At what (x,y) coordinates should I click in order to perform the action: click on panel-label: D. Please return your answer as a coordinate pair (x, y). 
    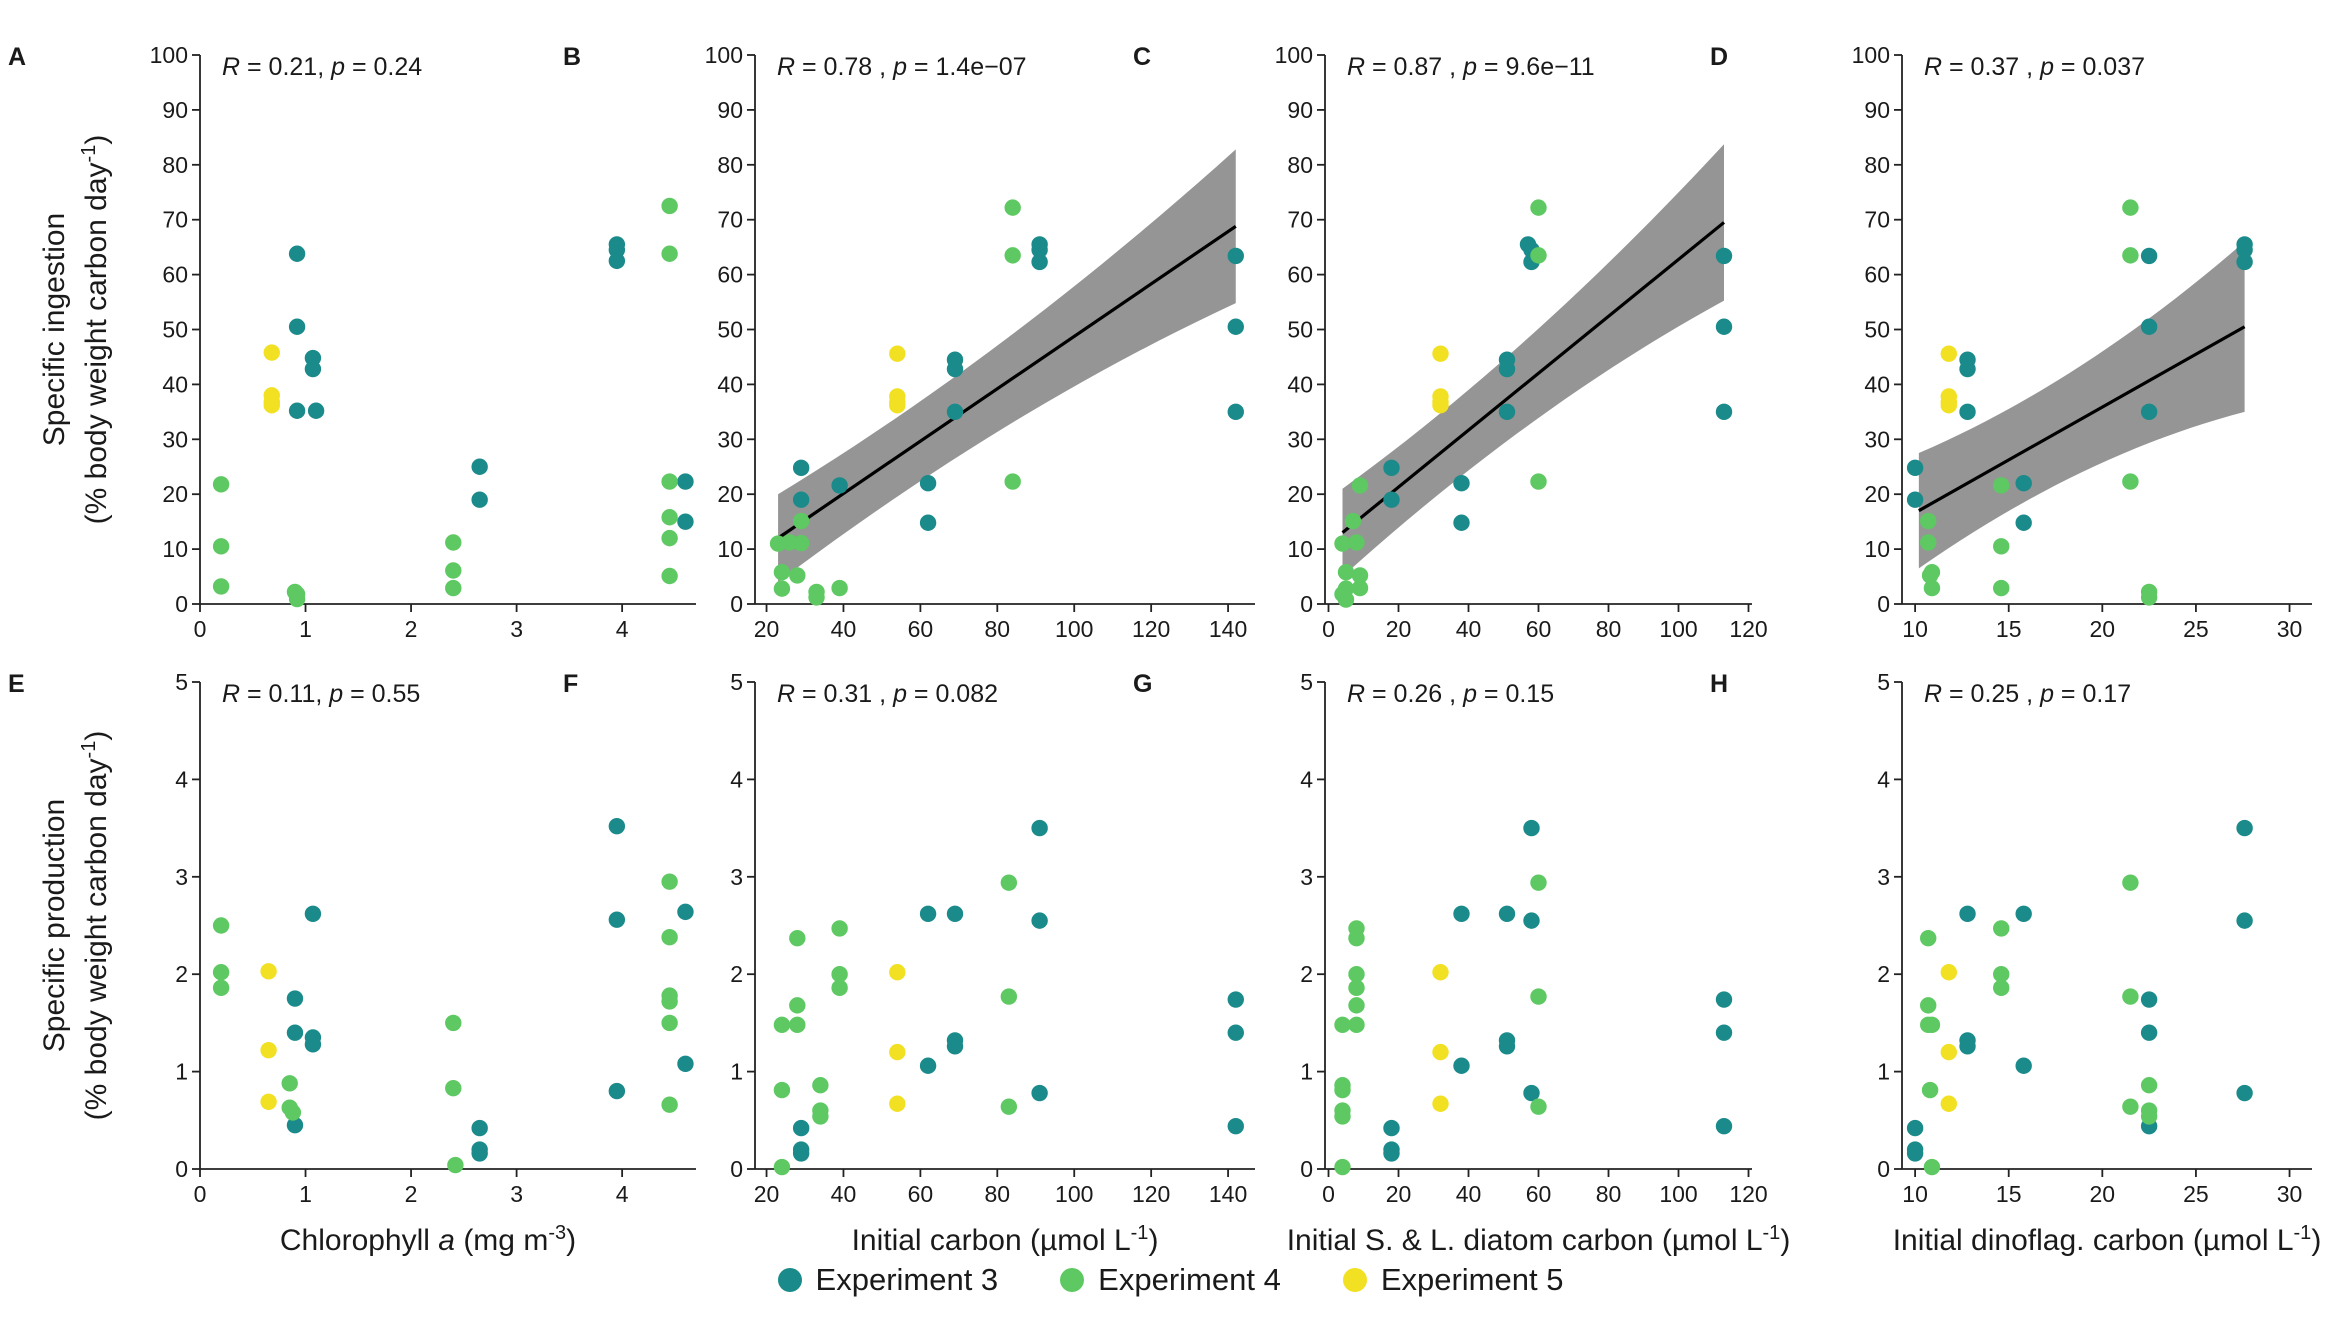
    Looking at the image, I should click on (1719, 57).